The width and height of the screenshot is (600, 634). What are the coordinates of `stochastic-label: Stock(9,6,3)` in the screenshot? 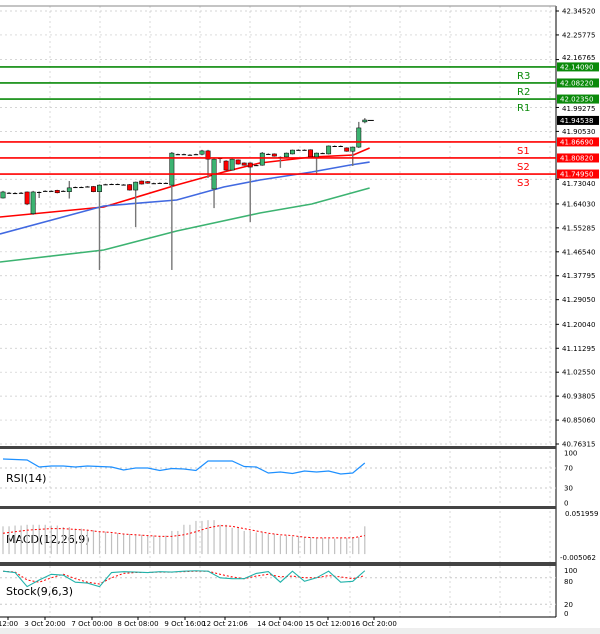 It's located at (39, 591).